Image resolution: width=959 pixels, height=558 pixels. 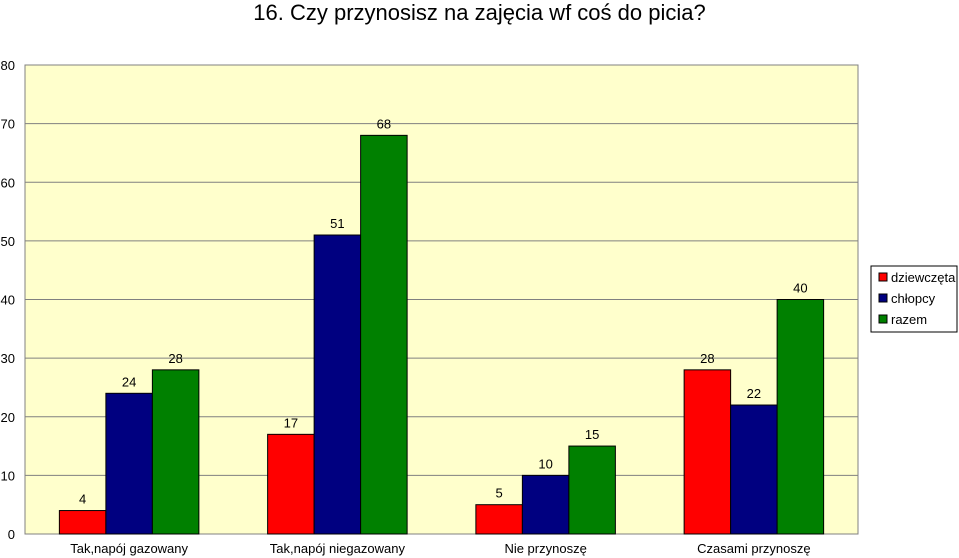 What do you see at coordinates (545, 548) in the screenshot?
I see `category-label: Nie przynoszę` at bounding box center [545, 548].